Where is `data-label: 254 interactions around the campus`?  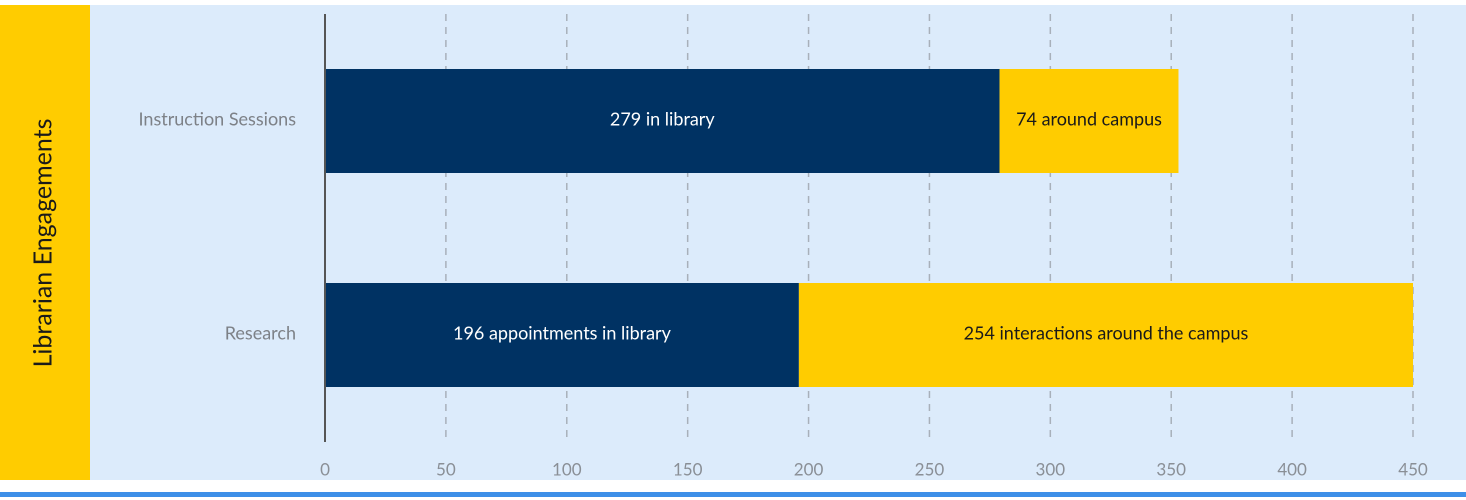 data-label: 254 interactions around the campus is located at coordinates (1106, 333).